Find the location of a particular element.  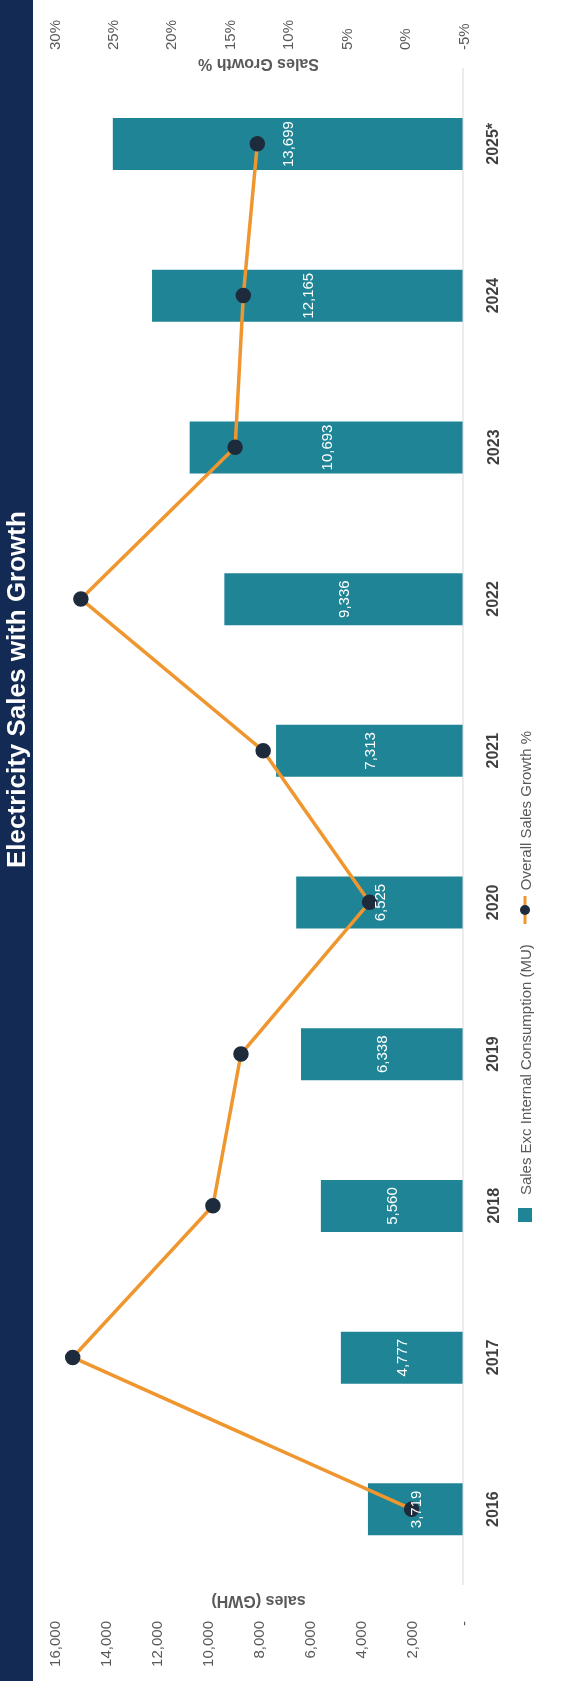

data-label: 4,777 is located at coordinates (402, 1357).